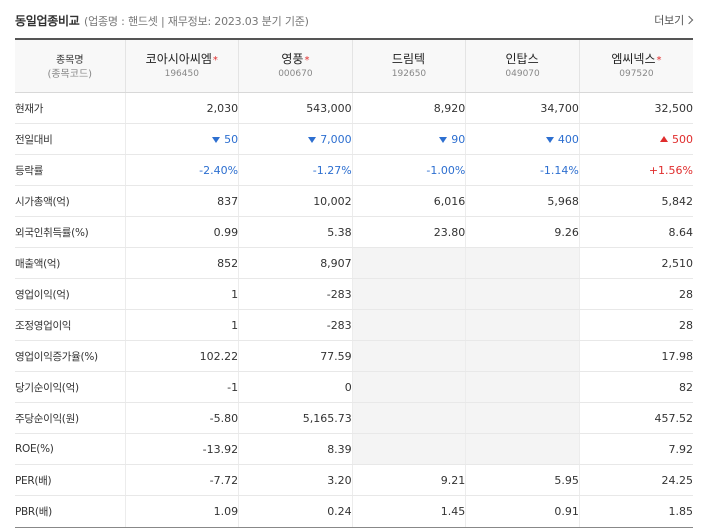 The width and height of the screenshot is (702, 528). Describe the element at coordinates (70, 418) in the screenshot. I see `row-label: 주당순이익(원)` at that location.